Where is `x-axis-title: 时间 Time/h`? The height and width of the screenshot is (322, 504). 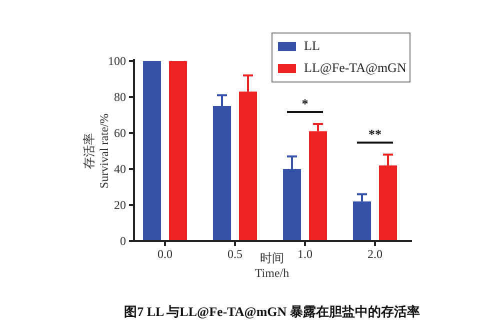 x-axis-title: 时间 Time/h is located at coordinates (272, 265).